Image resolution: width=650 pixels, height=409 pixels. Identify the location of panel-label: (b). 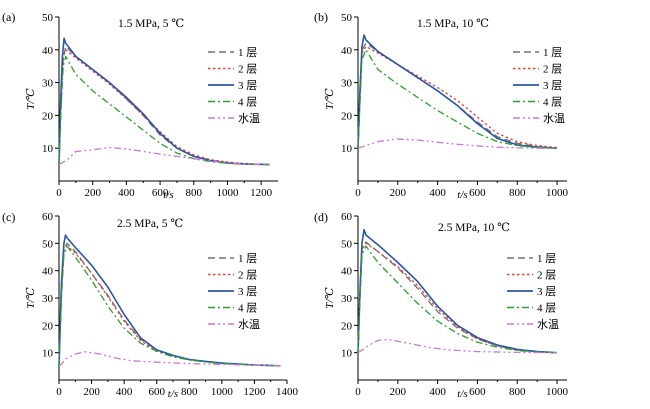
(321, 17).